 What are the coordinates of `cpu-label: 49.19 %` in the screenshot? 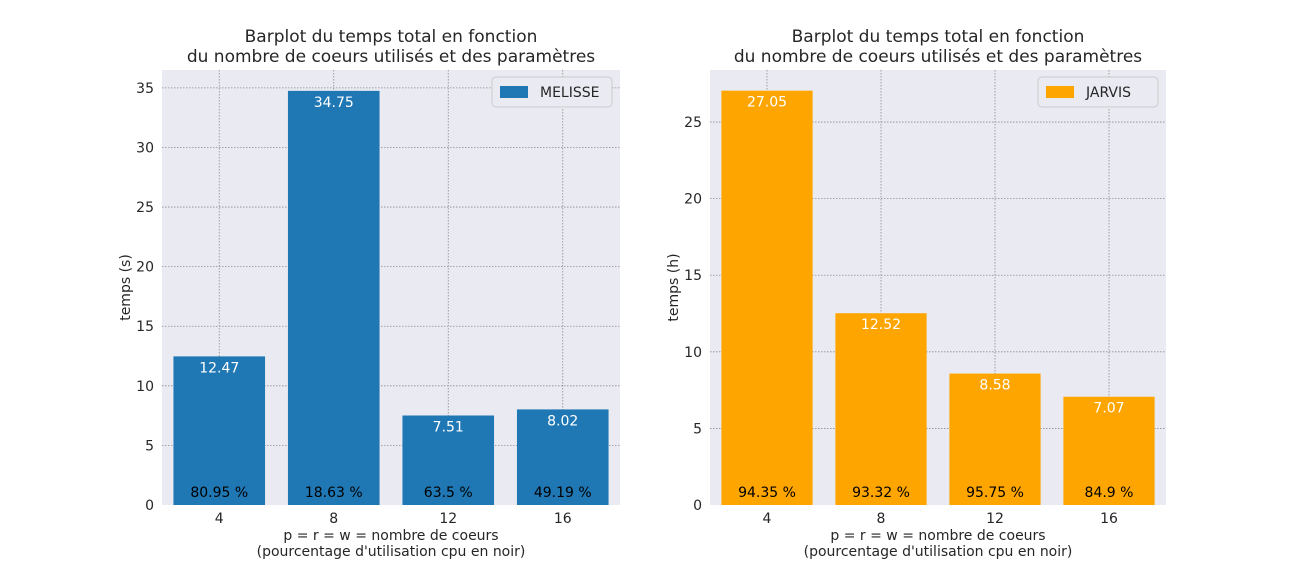 It's located at (563, 493).